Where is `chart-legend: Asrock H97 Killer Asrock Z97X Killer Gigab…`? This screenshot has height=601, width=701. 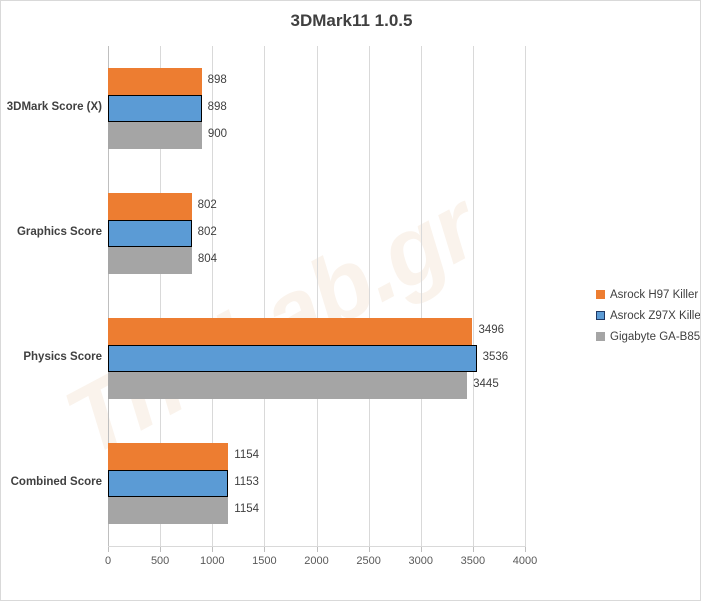 chart-legend: Asrock H97 Killer Asrock Z97X Killer Gigab… is located at coordinates (648, 315).